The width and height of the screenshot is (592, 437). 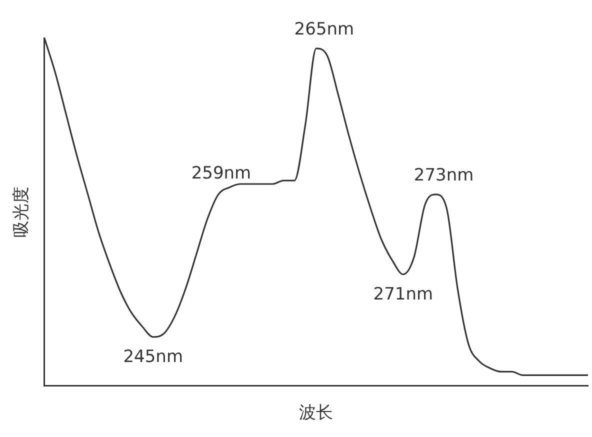 What do you see at coordinates (444, 175) in the screenshot?
I see `annotation: 273nm` at bounding box center [444, 175].